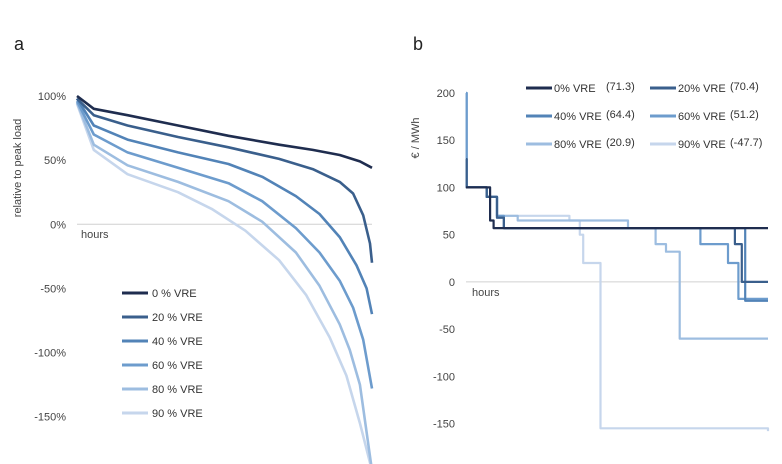 The height and width of the screenshot is (464, 782). What do you see at coordinates (620, 143) in the screenshot?
I see `panel-b-legend-mean: (20.9)` at bounding box center [620, 143].